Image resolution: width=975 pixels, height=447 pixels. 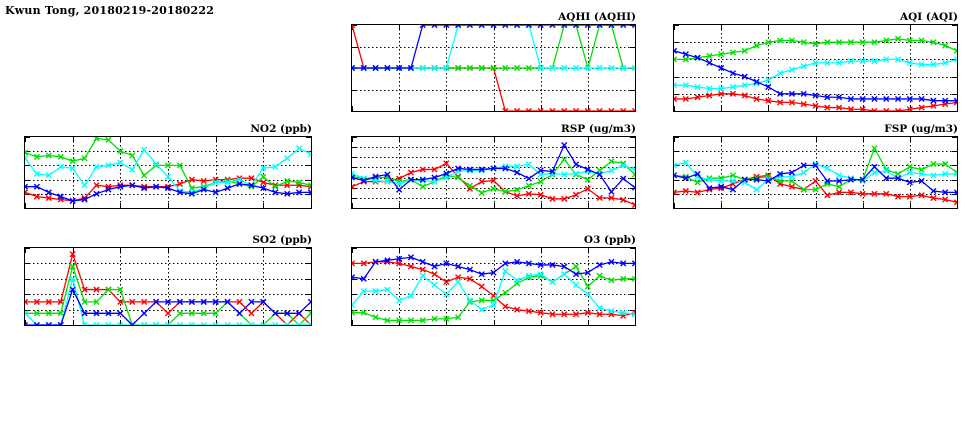 I want to click on plot-area-no2: 0102030405004812162024, so click(x=168, y=172).